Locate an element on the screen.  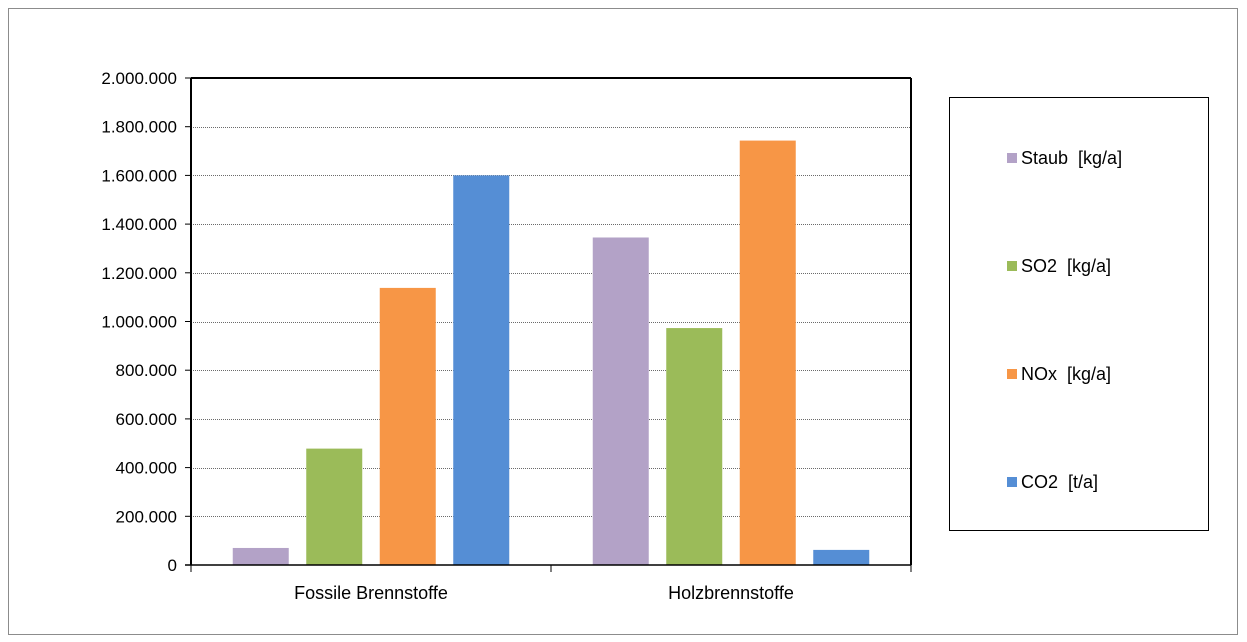
legend-swatch-nox is located at coordinates (1012, 374).